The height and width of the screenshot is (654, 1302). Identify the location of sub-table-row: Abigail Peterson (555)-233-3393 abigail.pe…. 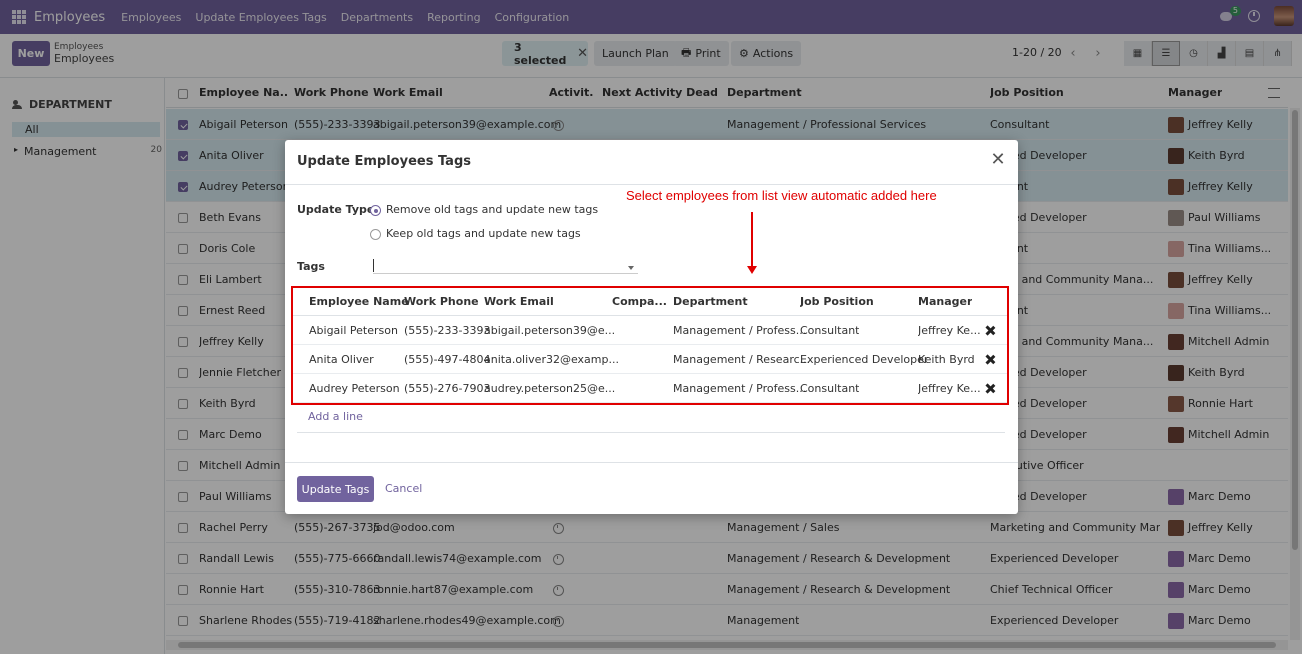
(650, 330).